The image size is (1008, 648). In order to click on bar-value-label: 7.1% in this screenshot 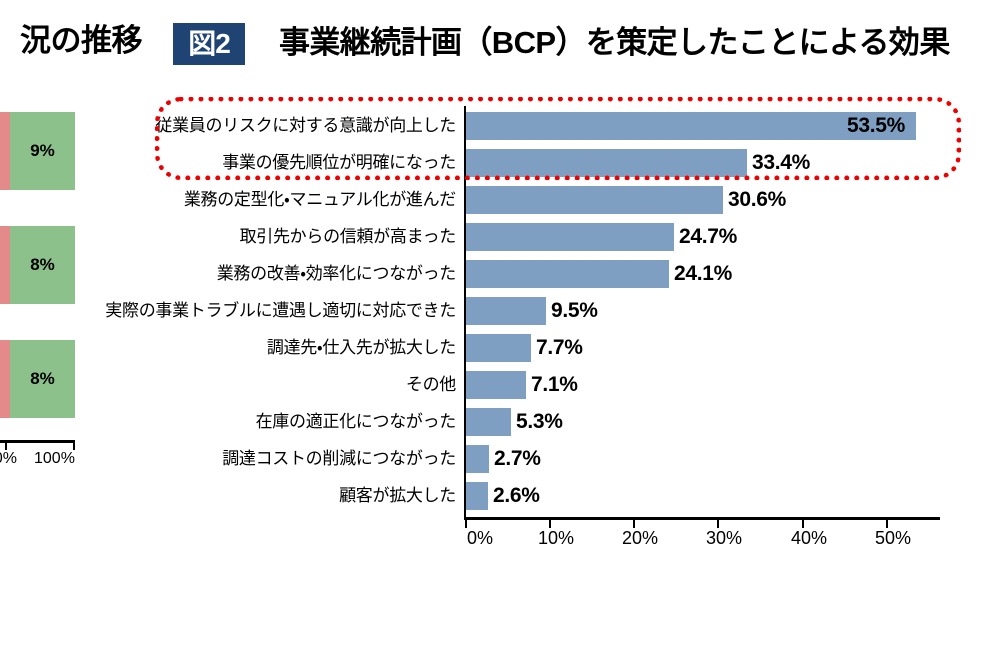, I will do `click(554, 384)`.